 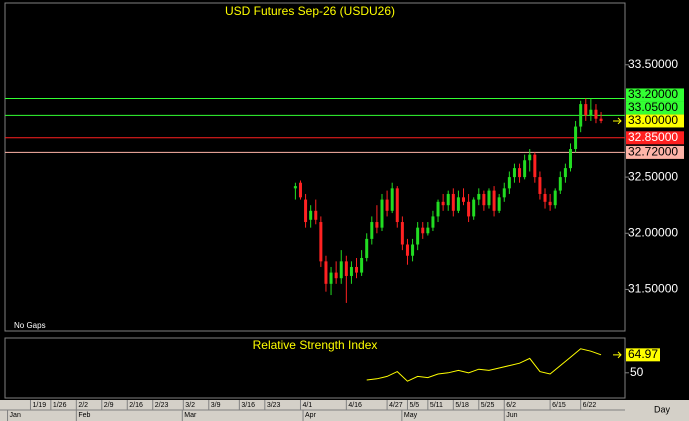 What do you see at coordinates (559, 405) in the screenshot?
I see `x-tick-label: 6/15` at bounding box center [559, 405].